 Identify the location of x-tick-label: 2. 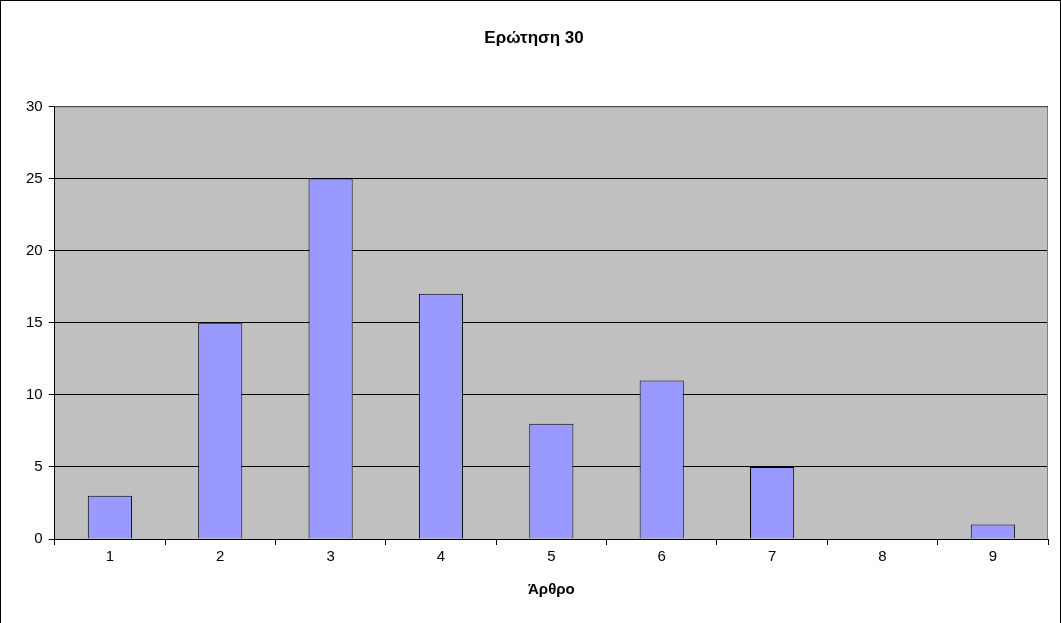
(220, 556).